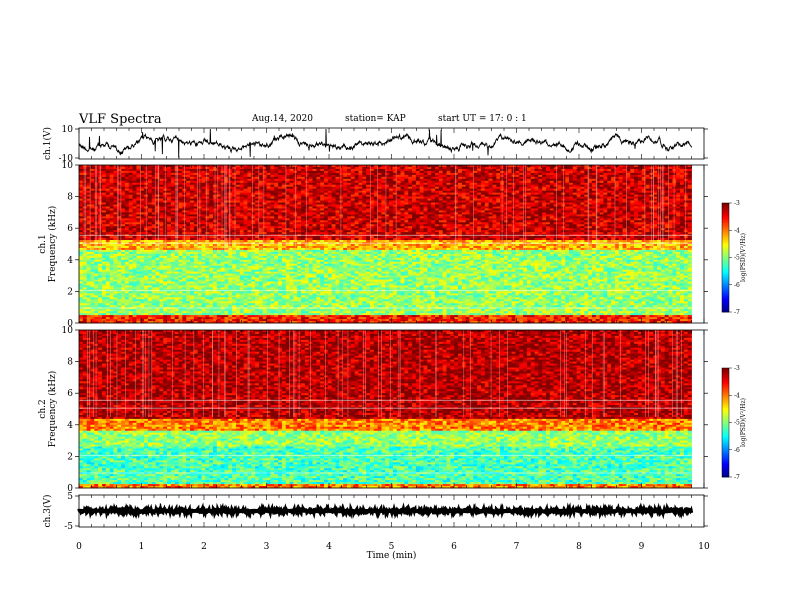 Image resolution: width=792 pixels, height=612 pixels. Describe the element at coordinates (68, 130) in the screenshot. I see `y-tick-label: 10` at that location.